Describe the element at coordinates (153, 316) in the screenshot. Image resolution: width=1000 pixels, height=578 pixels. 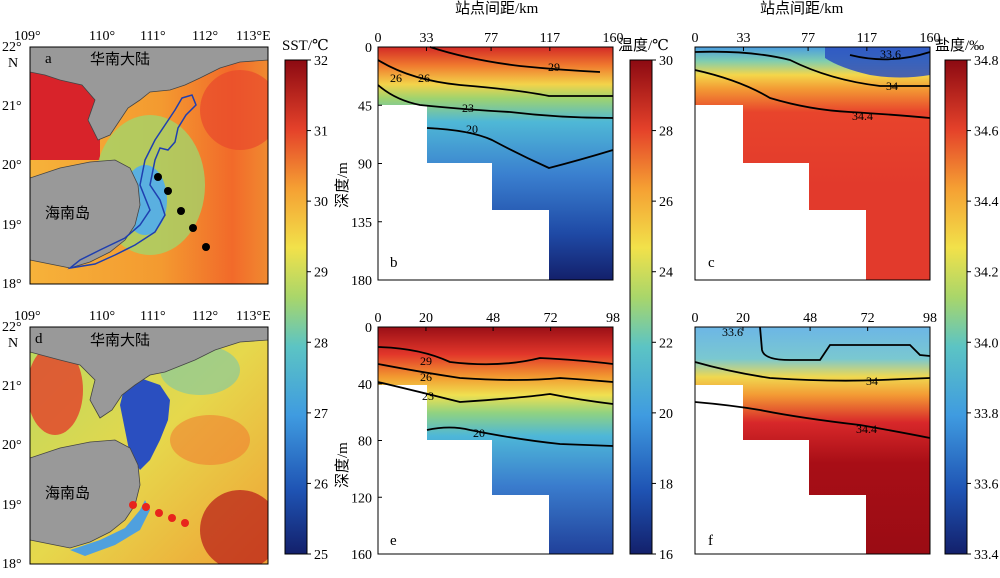
I see `lon-tick: 111°` at that location.